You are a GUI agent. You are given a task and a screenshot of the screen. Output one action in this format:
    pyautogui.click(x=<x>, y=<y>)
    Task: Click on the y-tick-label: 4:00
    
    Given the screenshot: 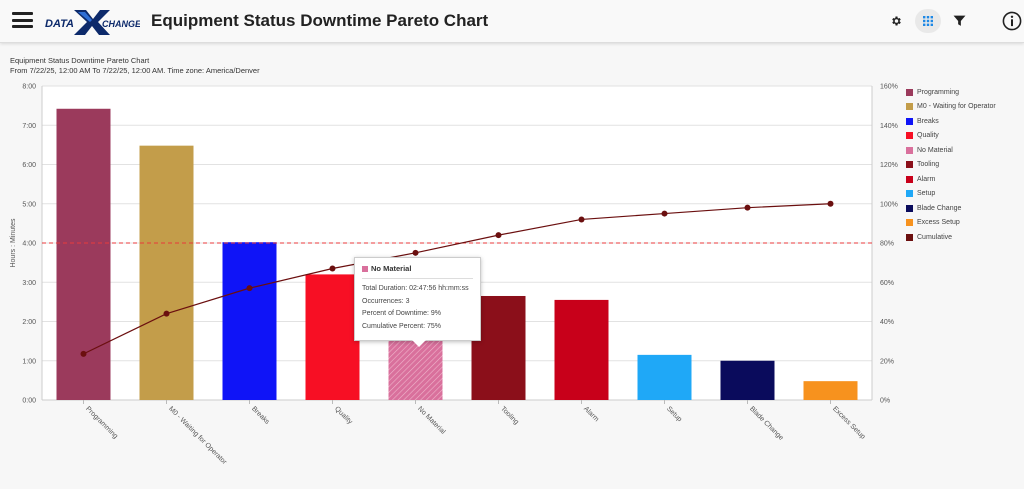 What is the action you would take?
    pyautogui.click(x=29, y=244)
    